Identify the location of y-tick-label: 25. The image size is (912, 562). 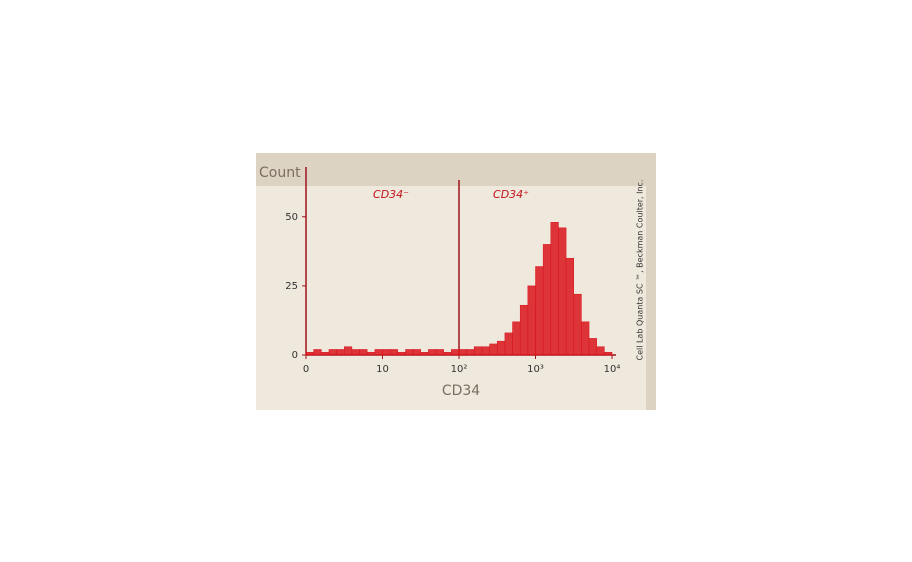
(291, 286).